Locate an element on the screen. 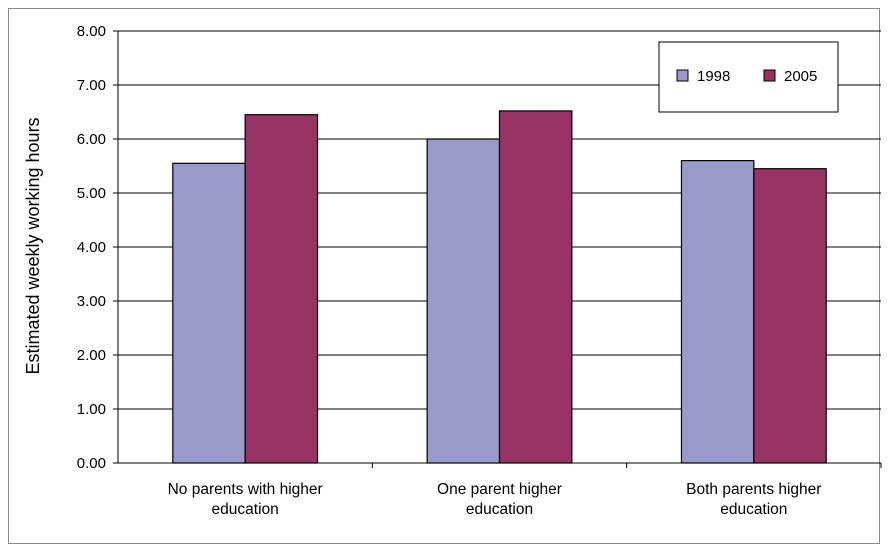 Image resolution: width=888 pixels, height=552 pixels. x-category-label: No parents with higher is located at coordinates (245, 489).